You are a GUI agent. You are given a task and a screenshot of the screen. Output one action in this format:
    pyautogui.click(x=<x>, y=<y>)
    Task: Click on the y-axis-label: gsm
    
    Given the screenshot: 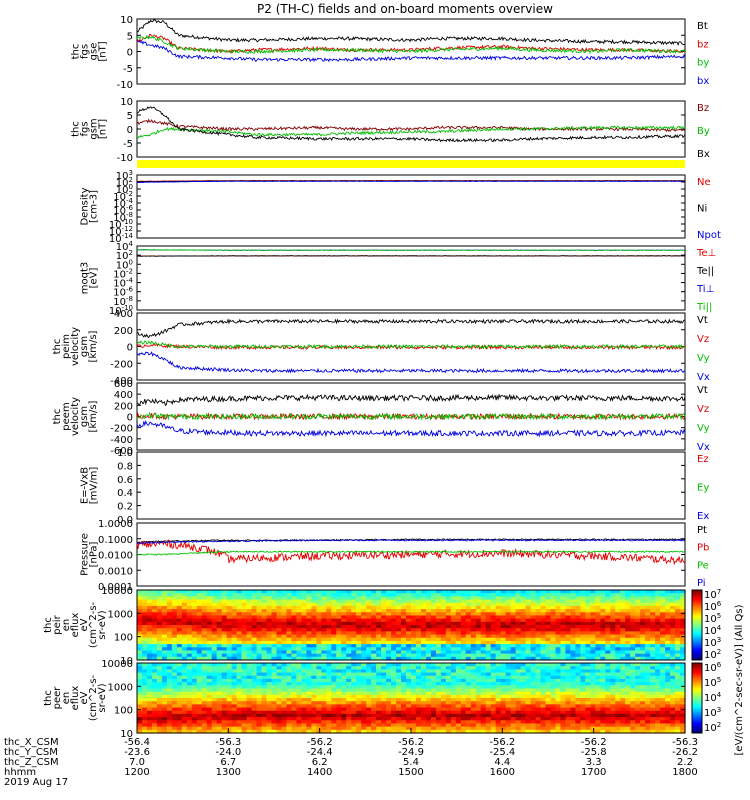 What is the action you would take?
    pyautogui.click(x=84, y=346)
    